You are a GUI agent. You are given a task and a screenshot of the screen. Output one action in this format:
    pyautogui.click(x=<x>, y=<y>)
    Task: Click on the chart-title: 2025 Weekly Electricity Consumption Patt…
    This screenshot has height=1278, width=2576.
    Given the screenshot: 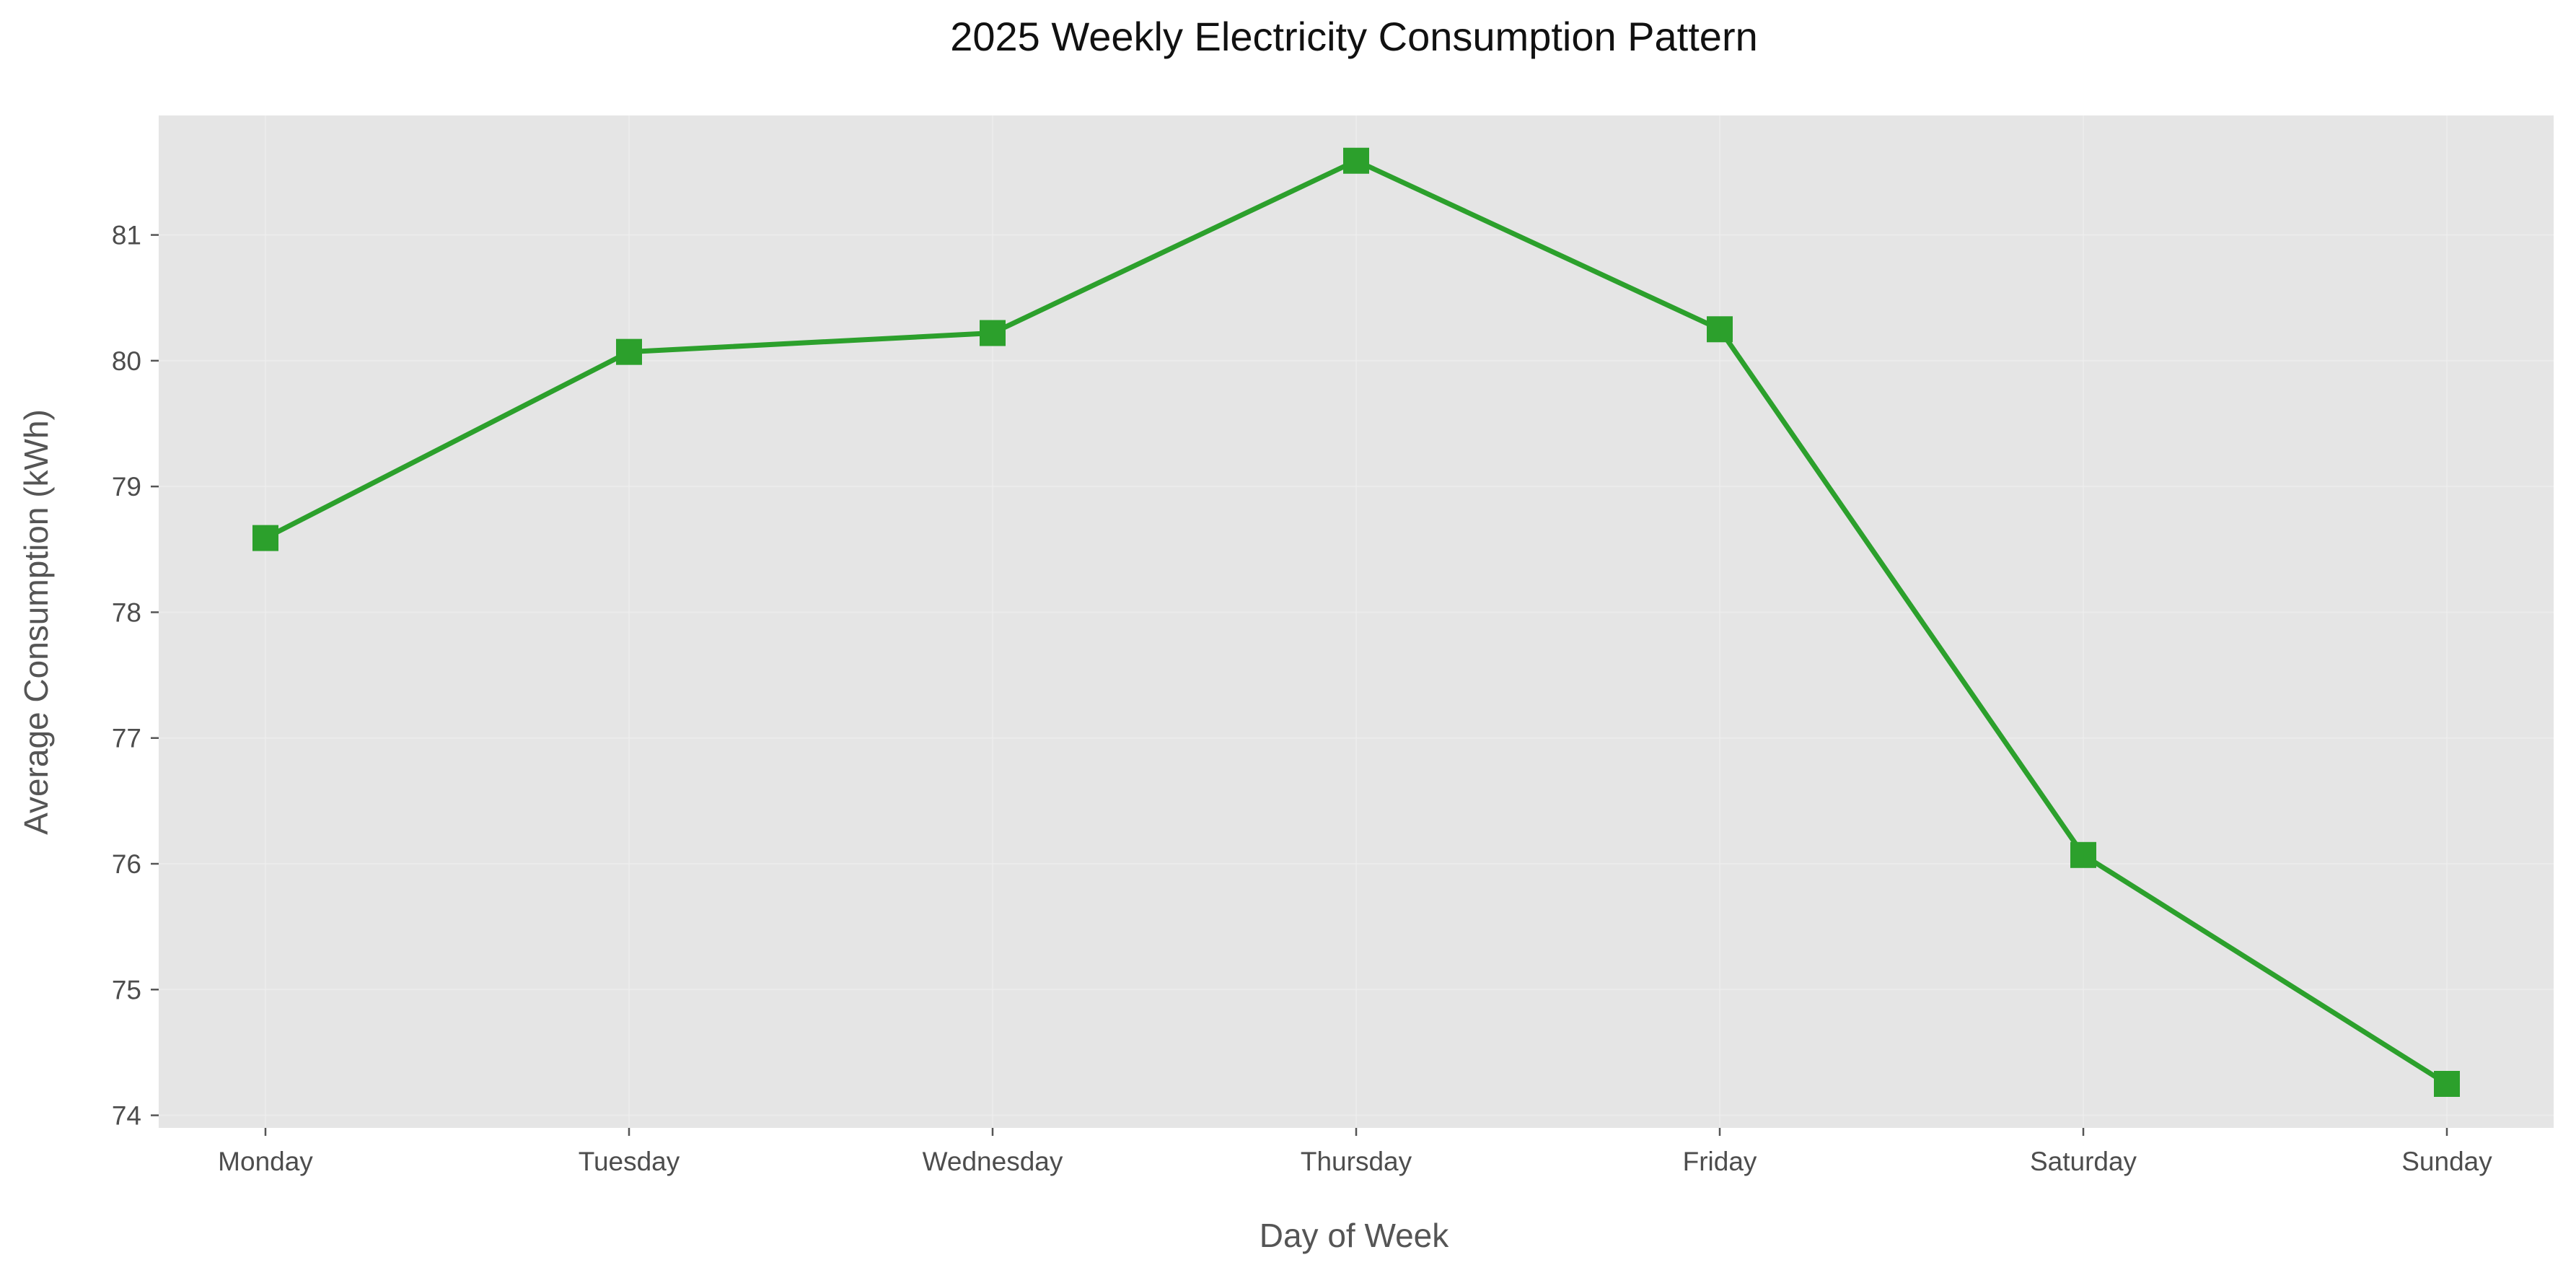 What is the action you would take?
    pyautogui.click(x=1353, y=36)
    